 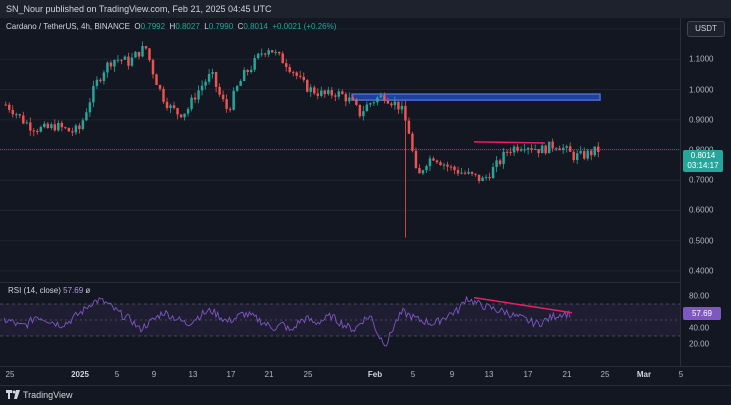 What do you see at coordinates (706, 29) in the screenshot?
I see `currency-badge: USDT` at bounding box center [706, 29].